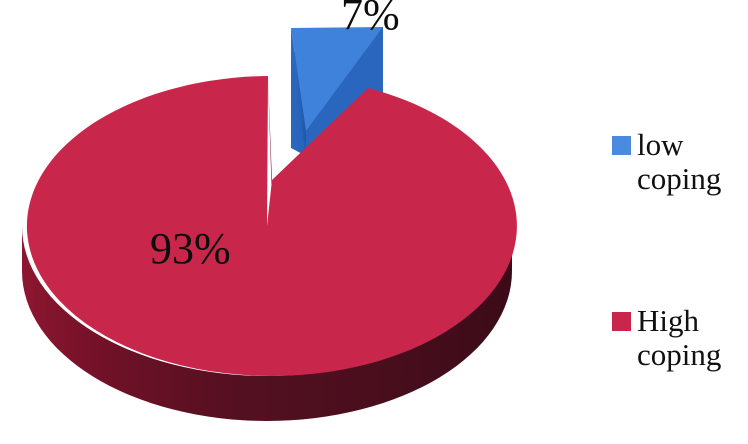  I want to click on pie-slice-high-coping-notch-wall, so click(270, 139).